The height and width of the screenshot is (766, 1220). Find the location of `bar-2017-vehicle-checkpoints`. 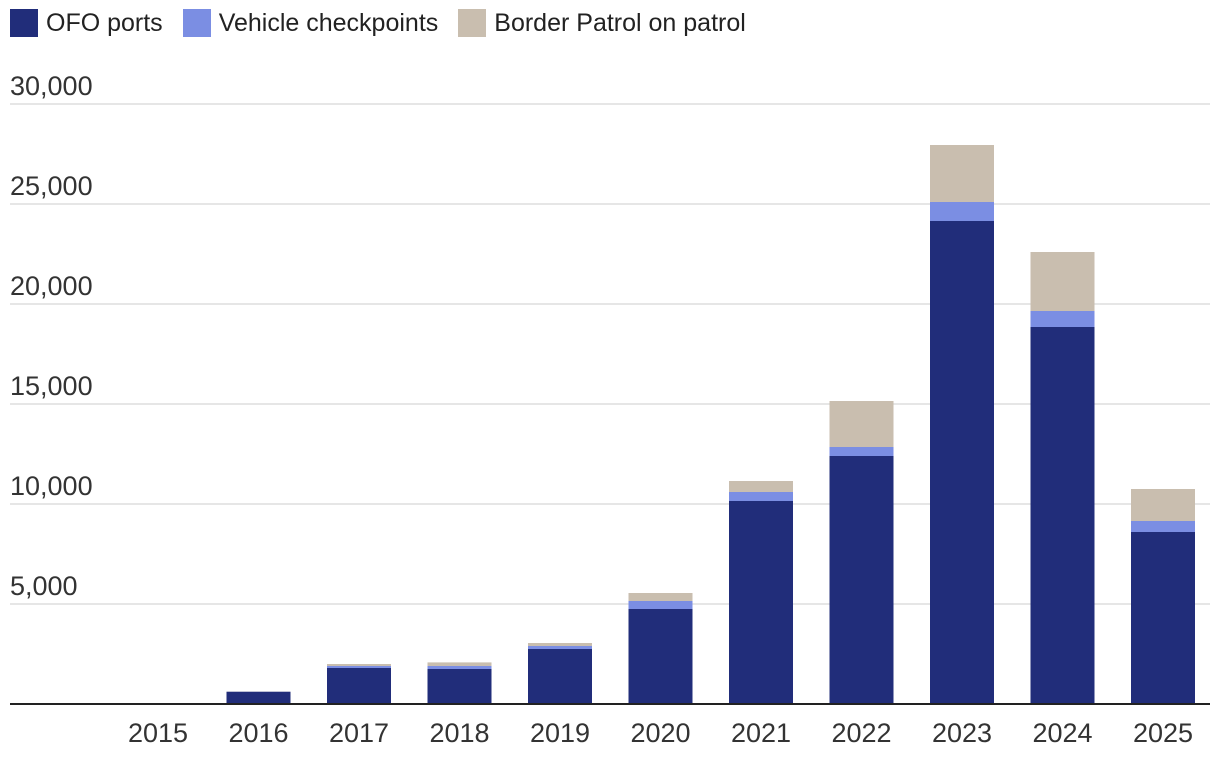

bar-2017-vehicle-checkpoints is located at coordinates (359, 667).